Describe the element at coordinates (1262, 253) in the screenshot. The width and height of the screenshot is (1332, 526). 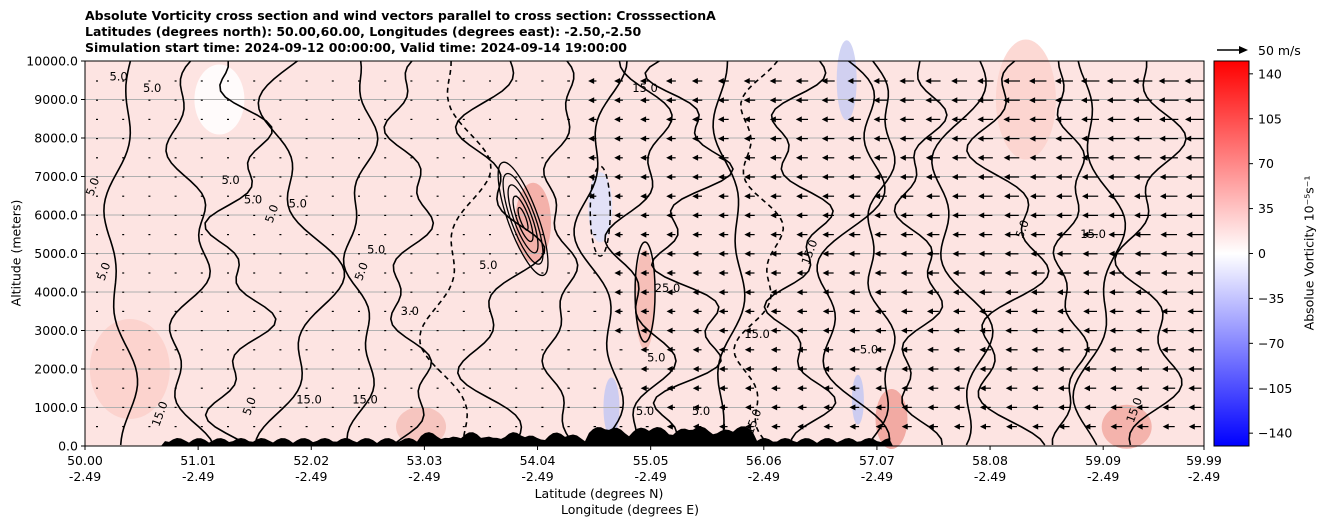
I see `colorbar-tick-label: 0` at that location.